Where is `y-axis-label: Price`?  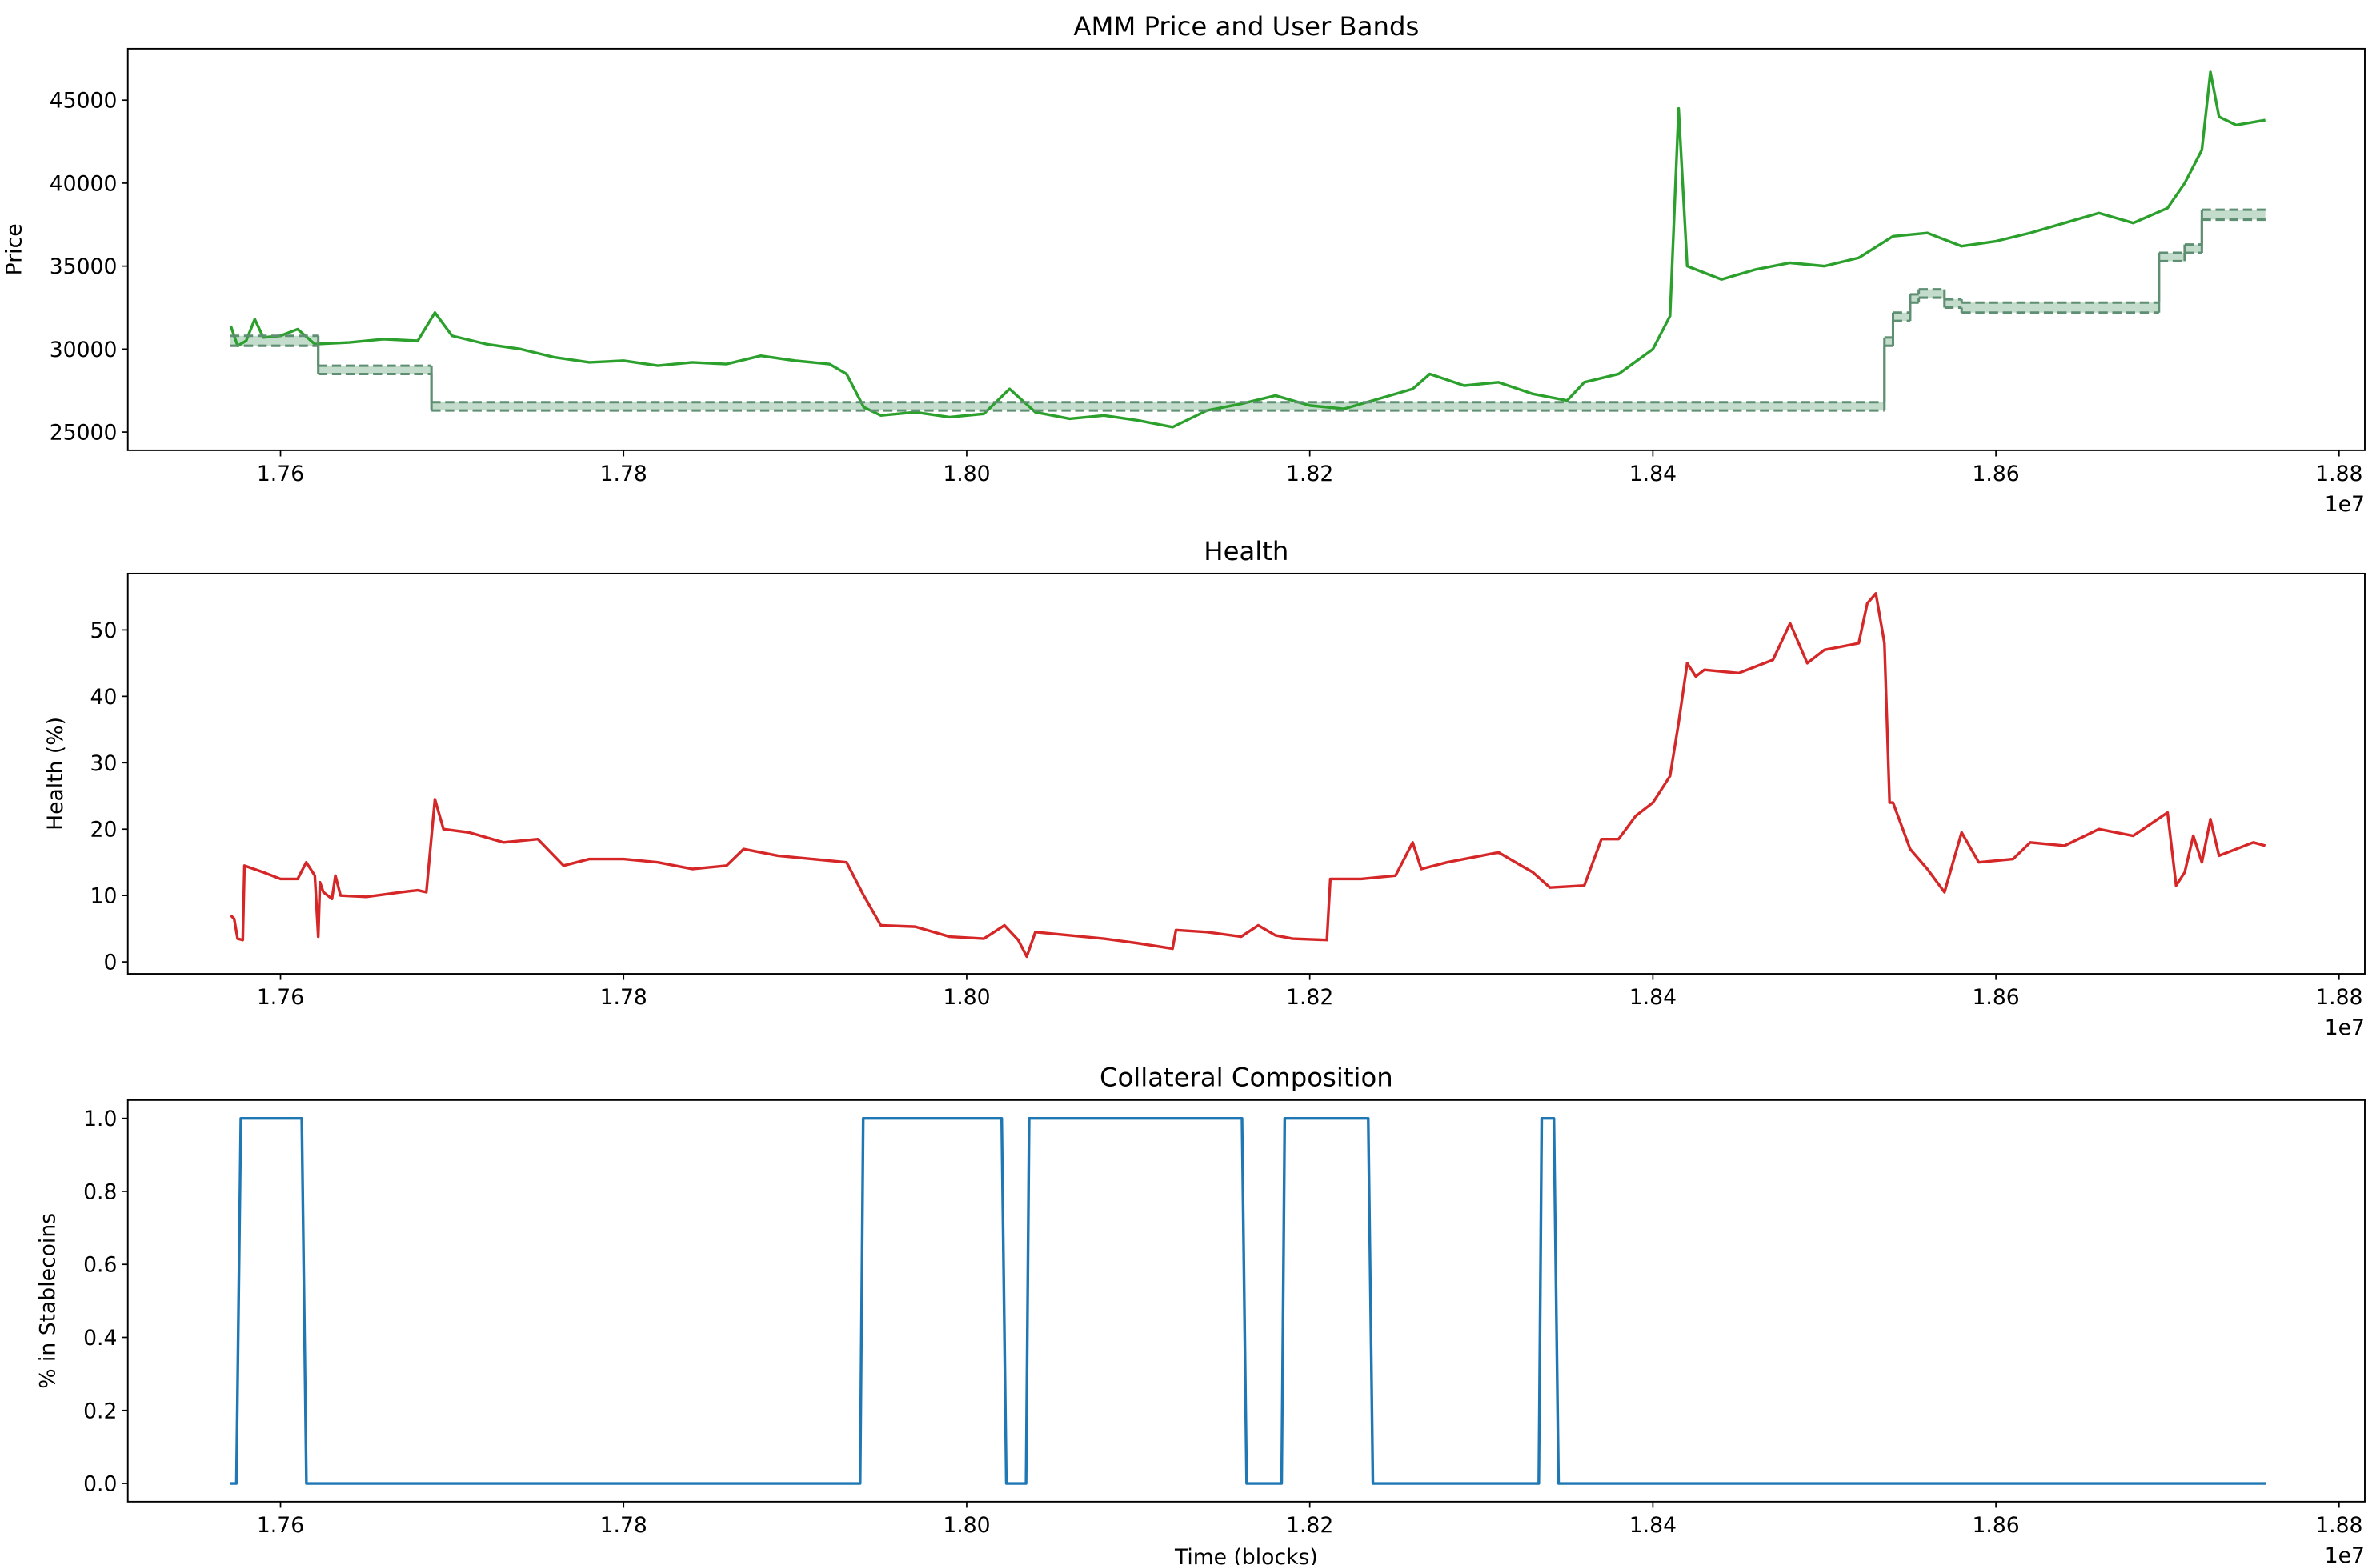 y-axis-label: Price is located at coordinates (15, 249).